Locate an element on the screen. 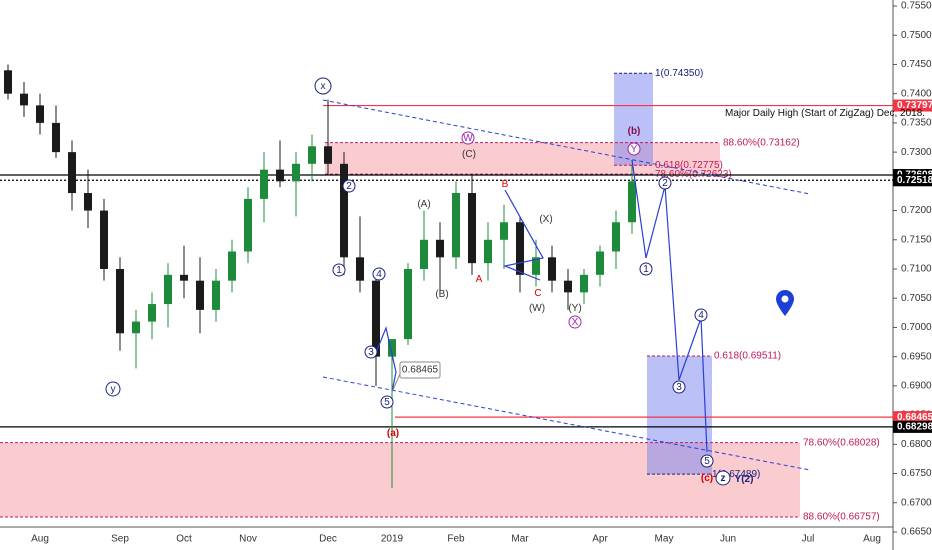 The width and height of the screenshot is (932, 550). x-tick-label: Nov is located at coordinates (248, 539).